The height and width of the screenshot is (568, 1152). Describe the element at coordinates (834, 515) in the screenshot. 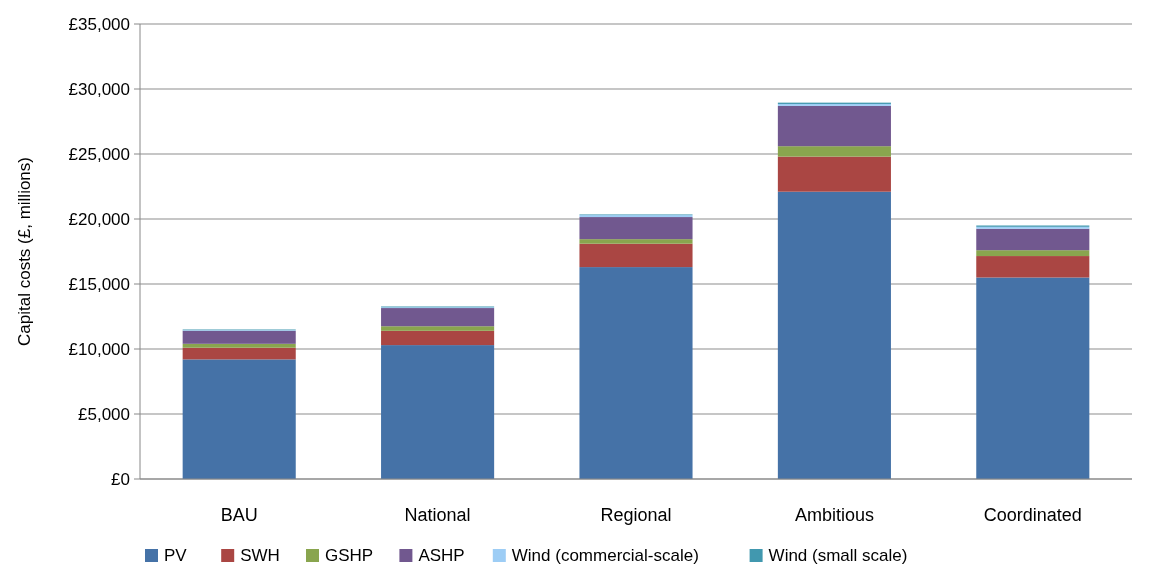

I see `x-tick-label: Ambitious` at that location.